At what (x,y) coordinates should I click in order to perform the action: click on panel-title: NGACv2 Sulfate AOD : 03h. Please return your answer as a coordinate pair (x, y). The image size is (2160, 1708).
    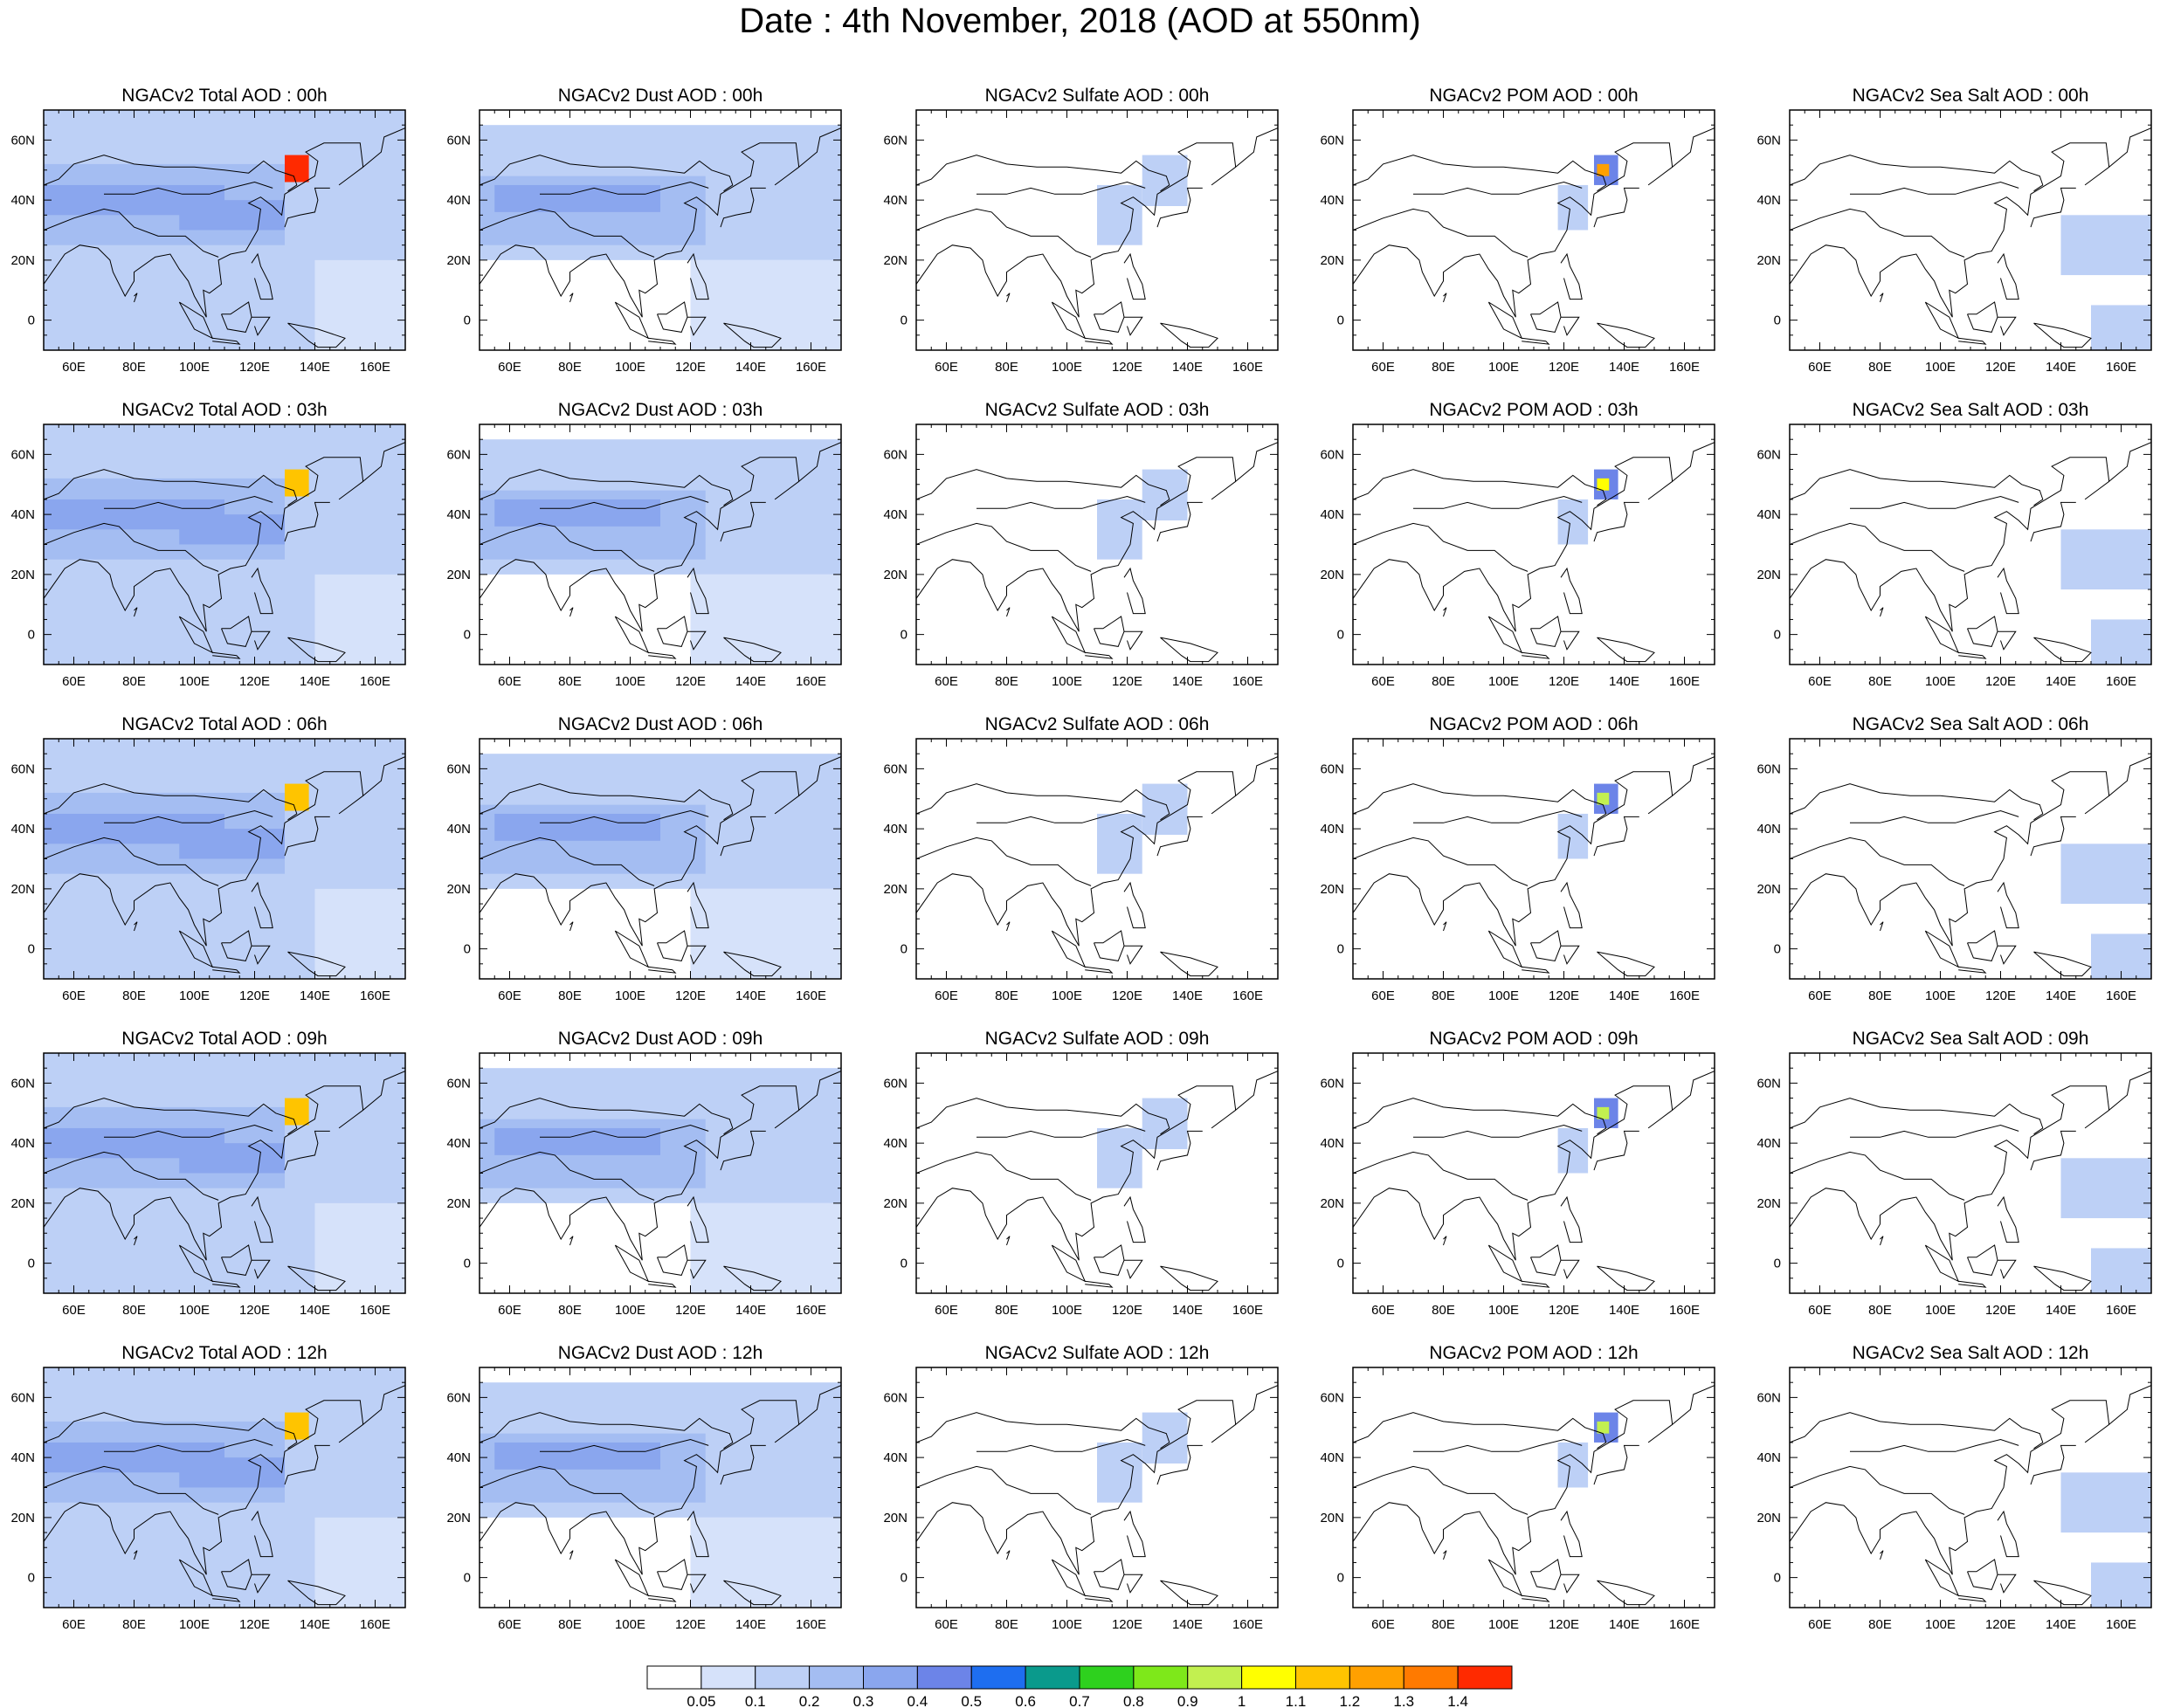
    Looking at the image, I should click on (1097, 410).